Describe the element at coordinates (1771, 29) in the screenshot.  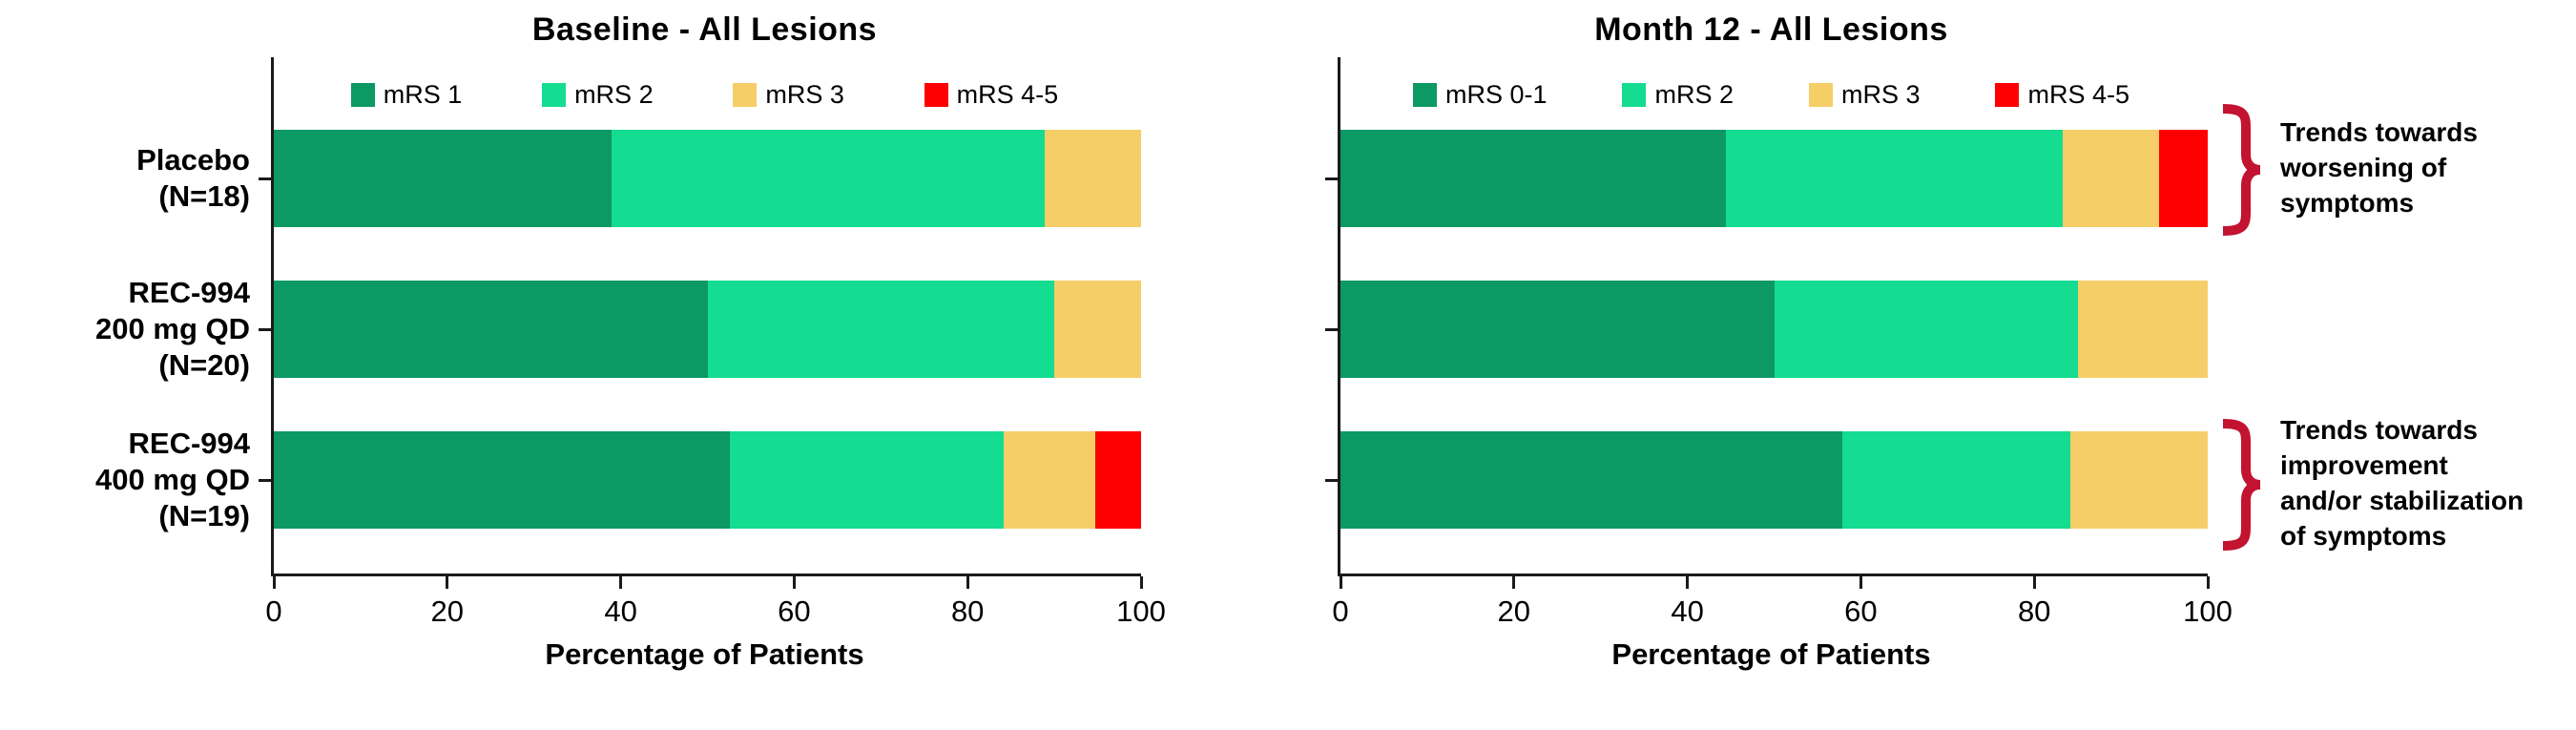
I see `chart-title: Month 12 - All Lesions` at that location.